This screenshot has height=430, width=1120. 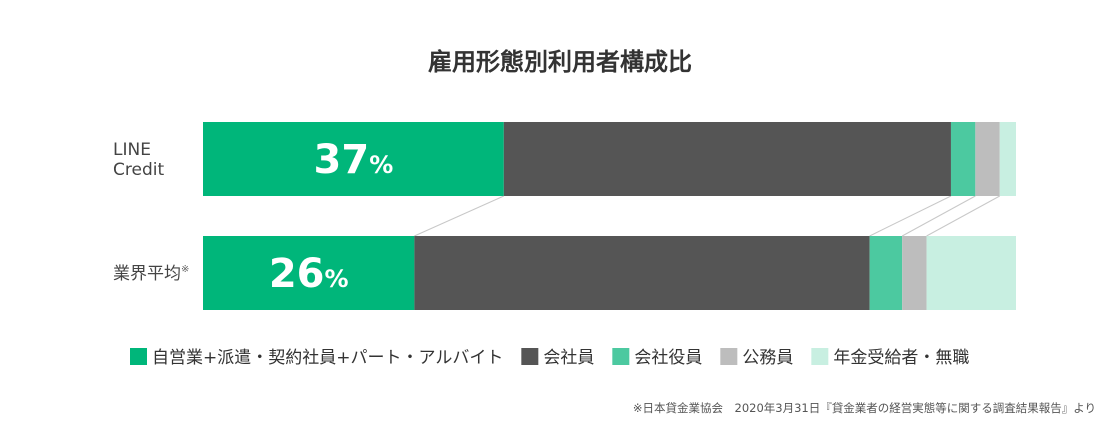 I want to click on legend-label: 年金受給者・無職, so click(x=901, y=358).